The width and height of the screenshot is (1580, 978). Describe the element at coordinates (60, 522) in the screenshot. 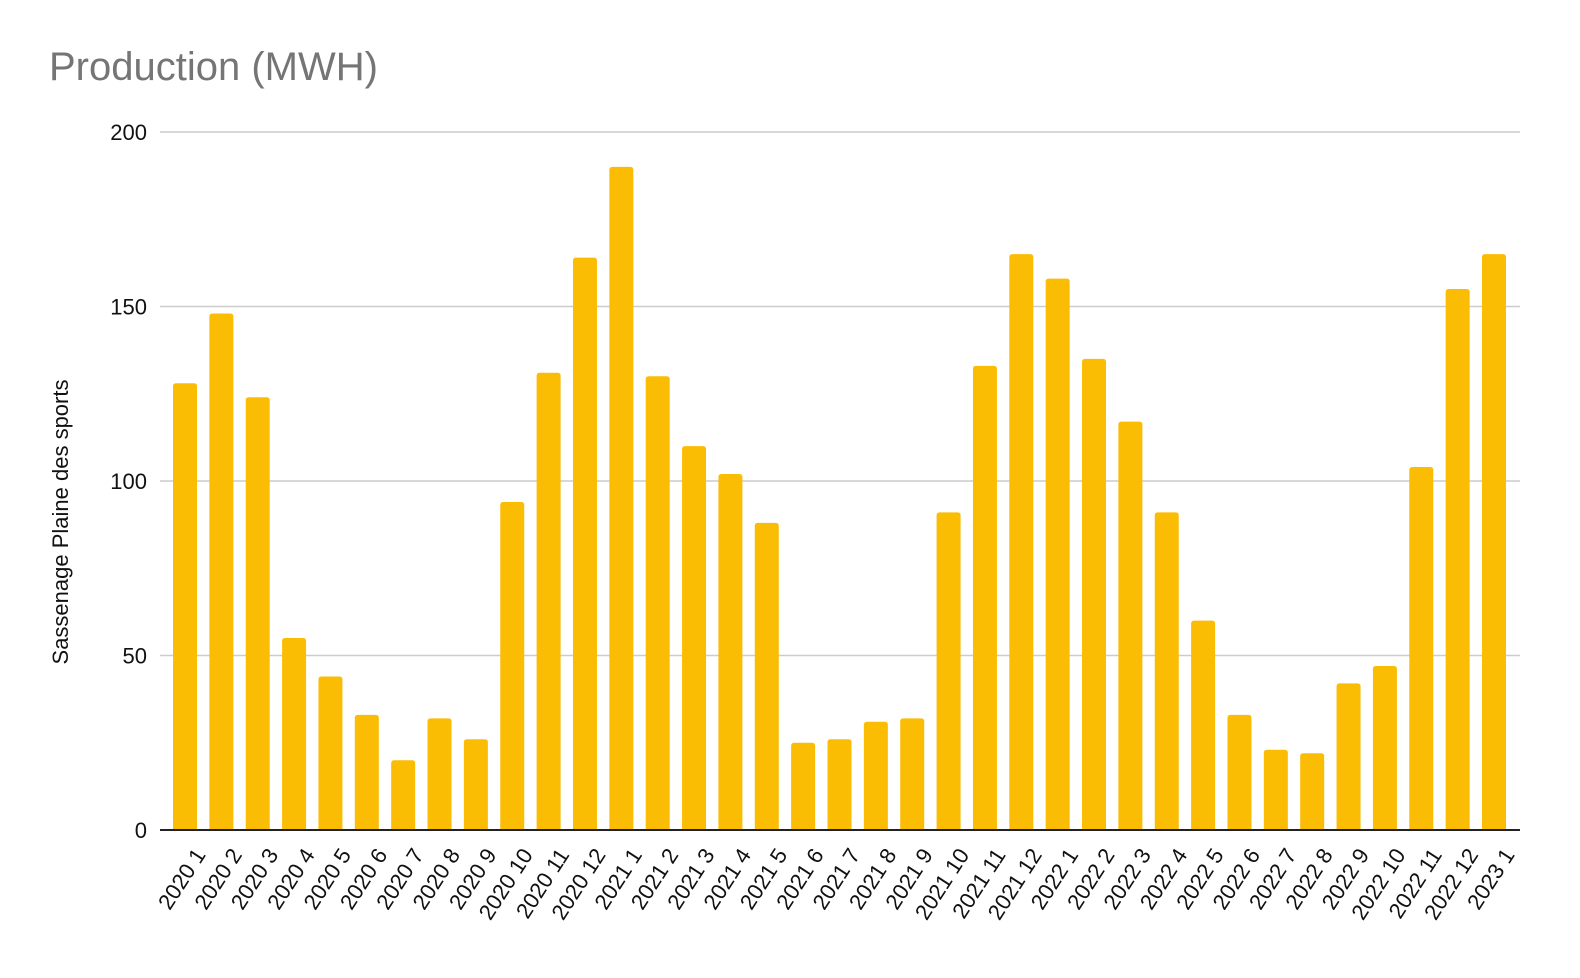

I see `y-axis-label: Sassenage Plaine des sports` at that location.